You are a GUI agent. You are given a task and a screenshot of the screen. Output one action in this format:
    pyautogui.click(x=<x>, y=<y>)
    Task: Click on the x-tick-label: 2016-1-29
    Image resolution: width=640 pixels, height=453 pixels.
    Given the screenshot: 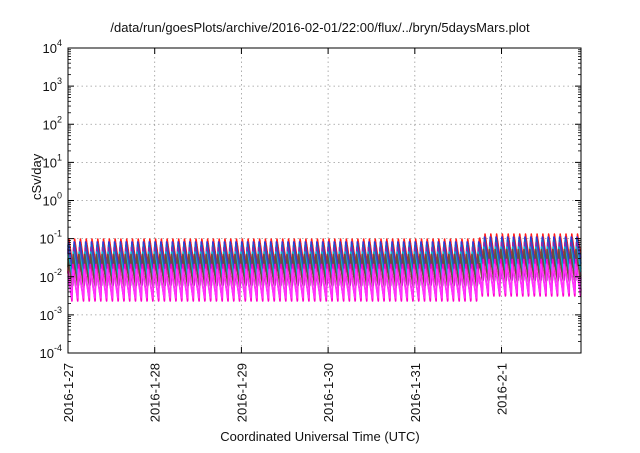 What is the action you would take?
    pyautogui.click(x=241, y=392)
    